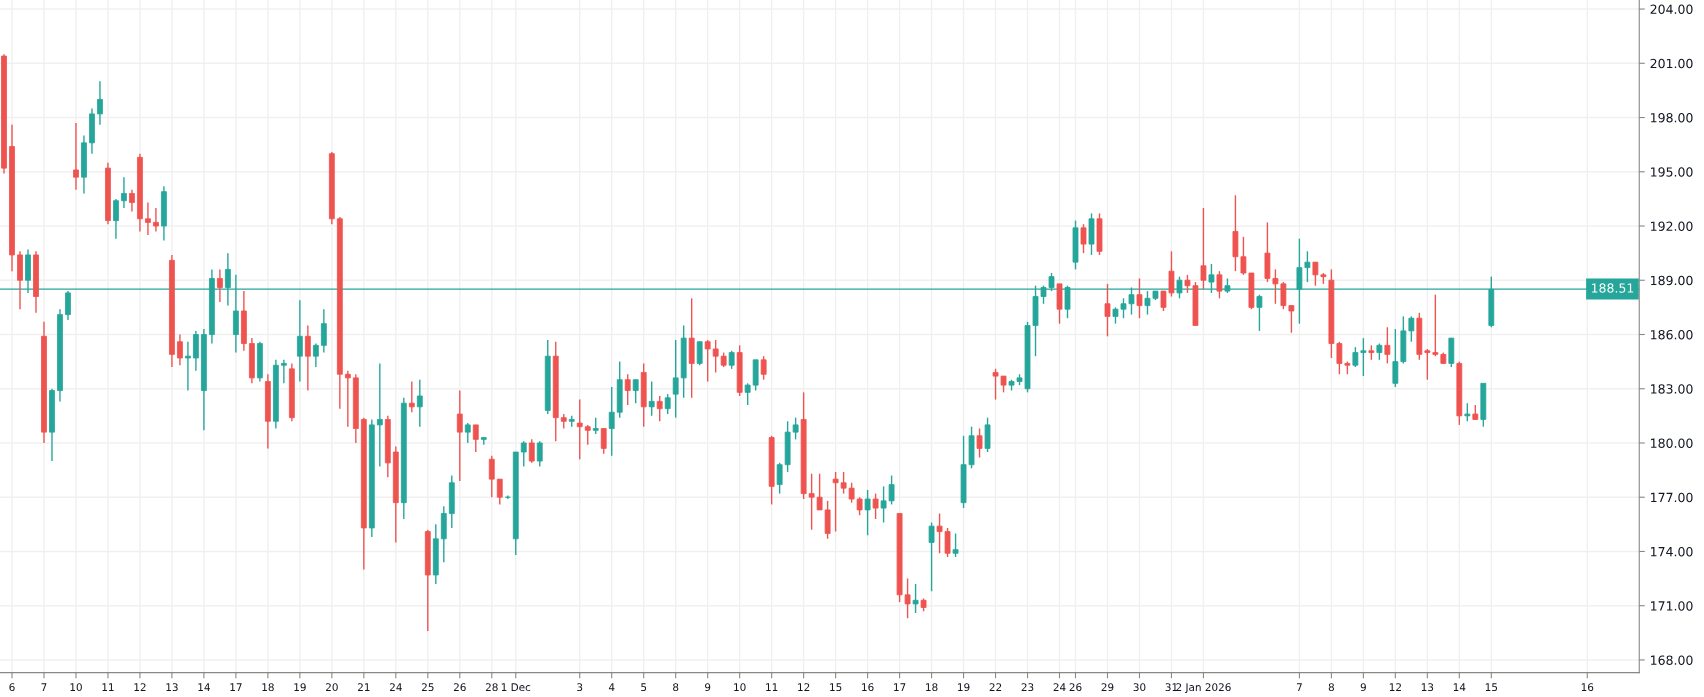 This screenshot has height=697, width=1704. What do you see at coordinates (491, 687) in the screenshot?
I see `x-tick-label: 28` at bounding box center [491, 687].